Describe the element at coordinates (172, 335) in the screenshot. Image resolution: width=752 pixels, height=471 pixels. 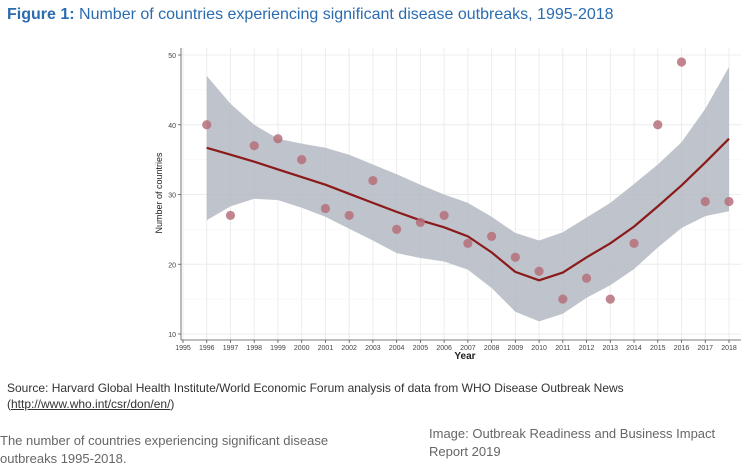
I see `y-tick-label: 10` at that location.